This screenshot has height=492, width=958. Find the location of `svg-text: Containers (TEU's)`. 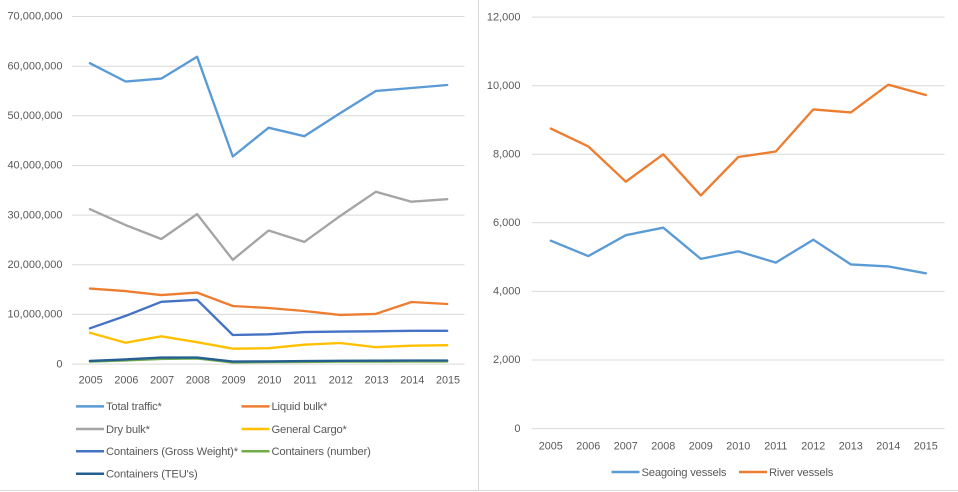

svg-text: Containers (TEU's) is located at coordinates (152, 475).